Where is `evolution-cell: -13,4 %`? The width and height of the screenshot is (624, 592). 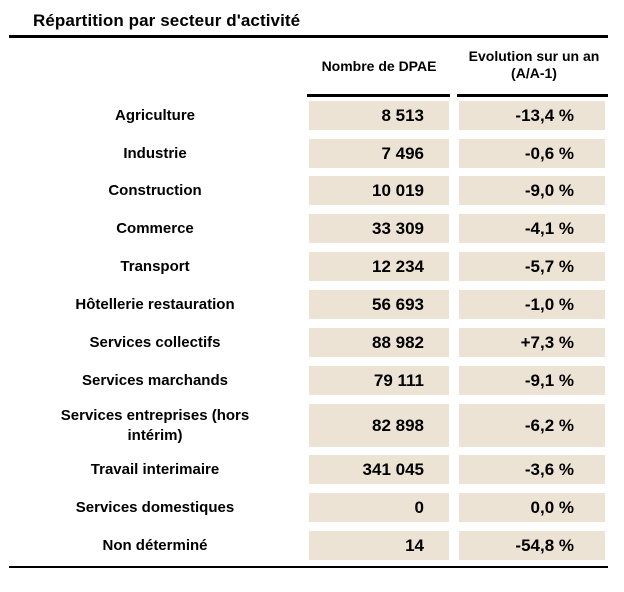
evolution-cell: -13,4 % is located at coordinates (532, 115).